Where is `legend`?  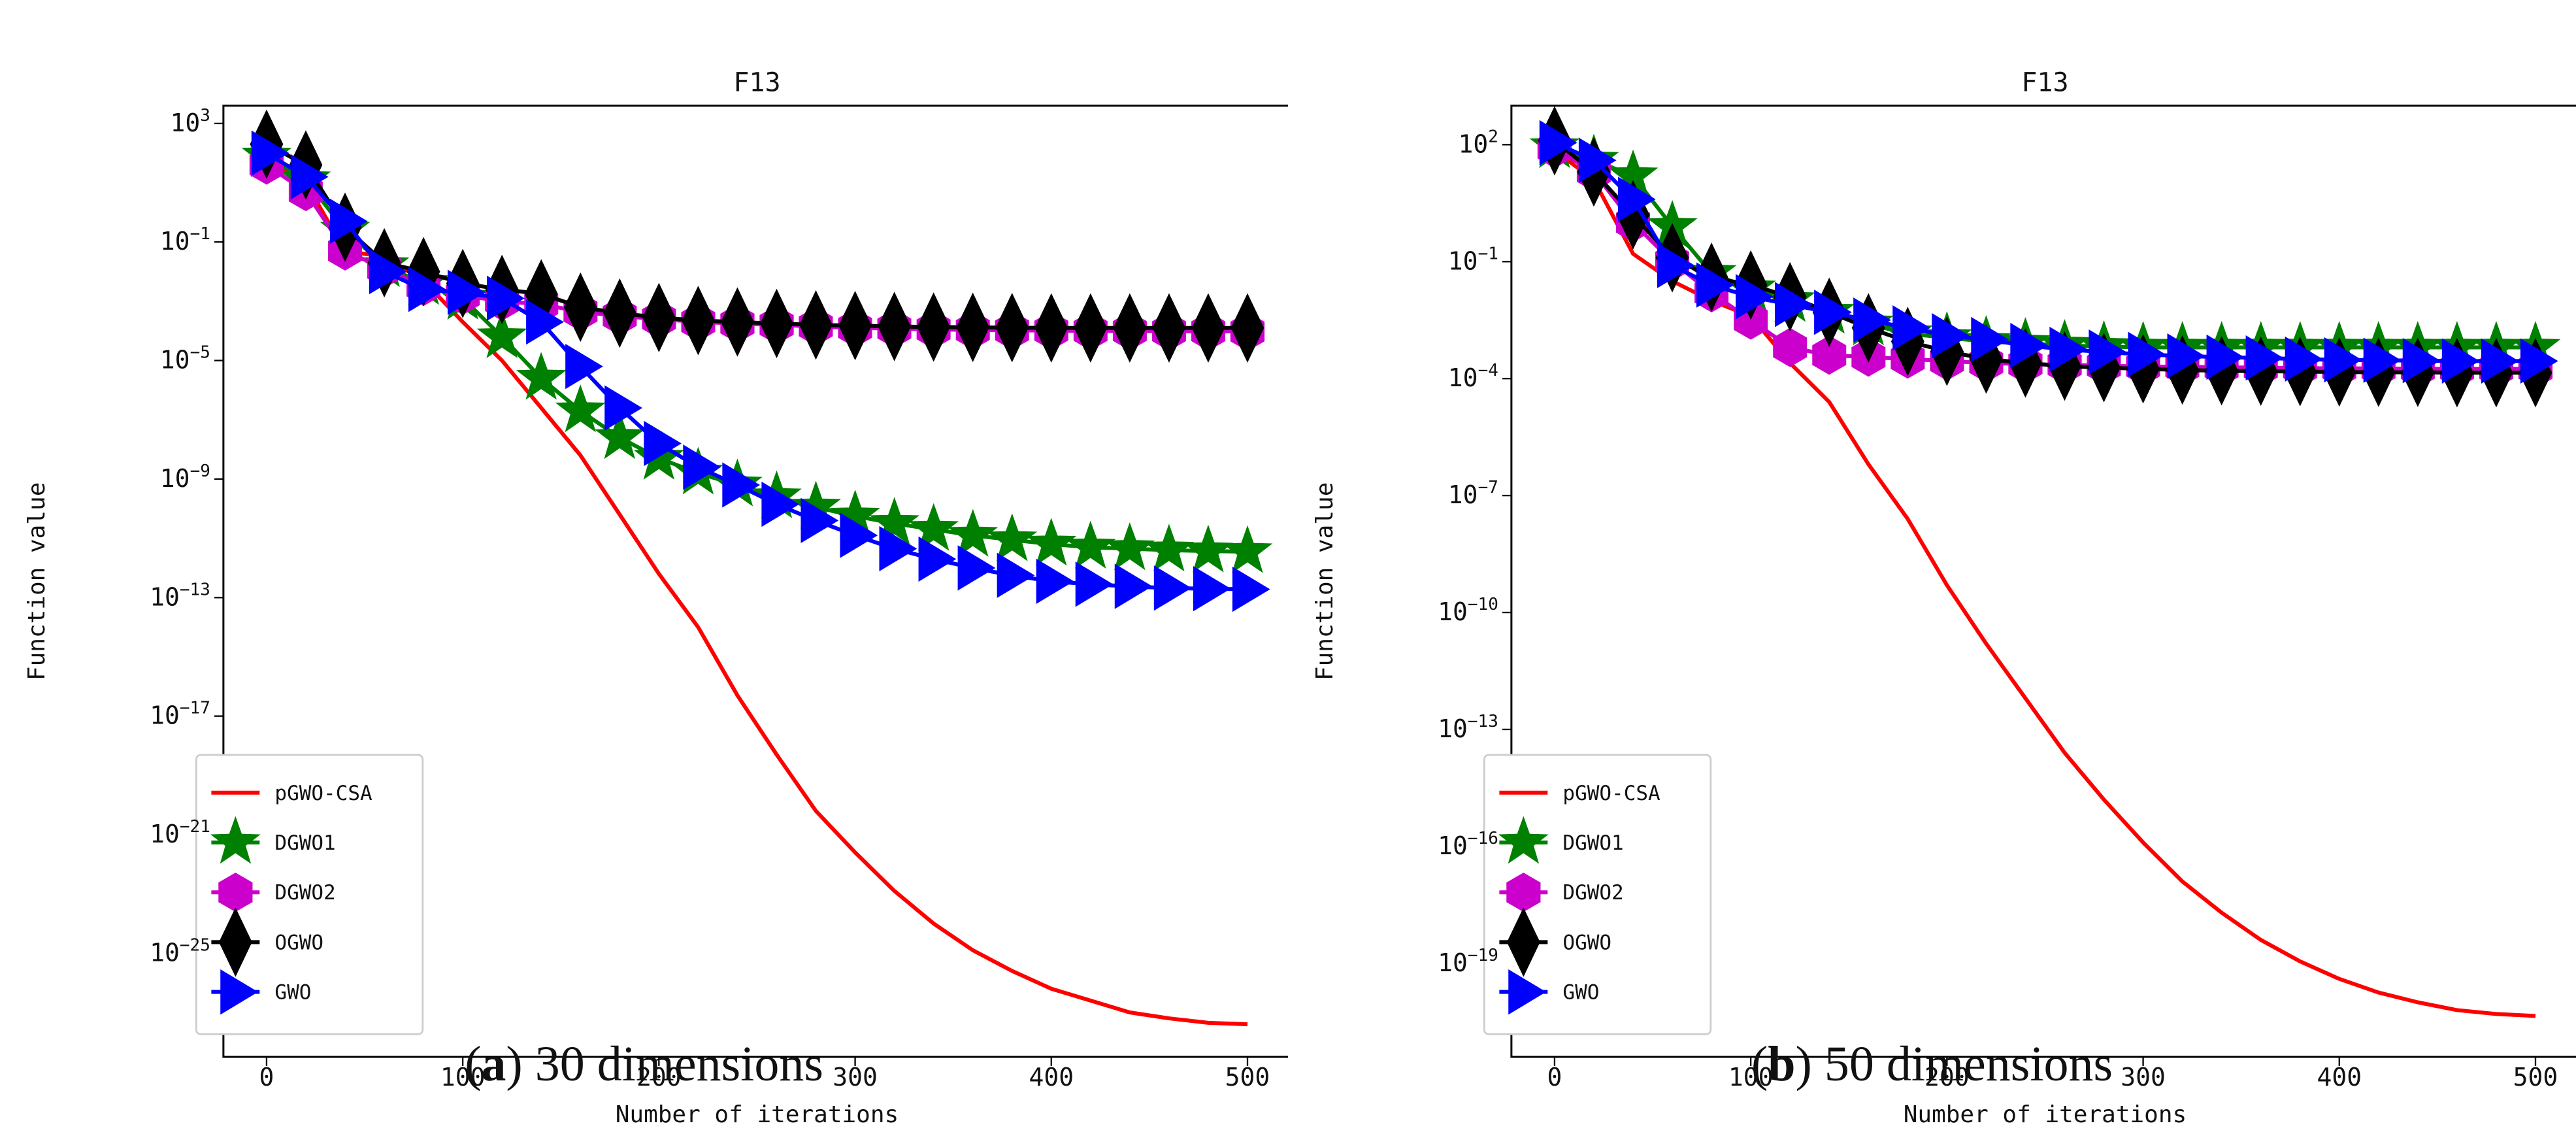
legend is located at coordinates (1597, 894).